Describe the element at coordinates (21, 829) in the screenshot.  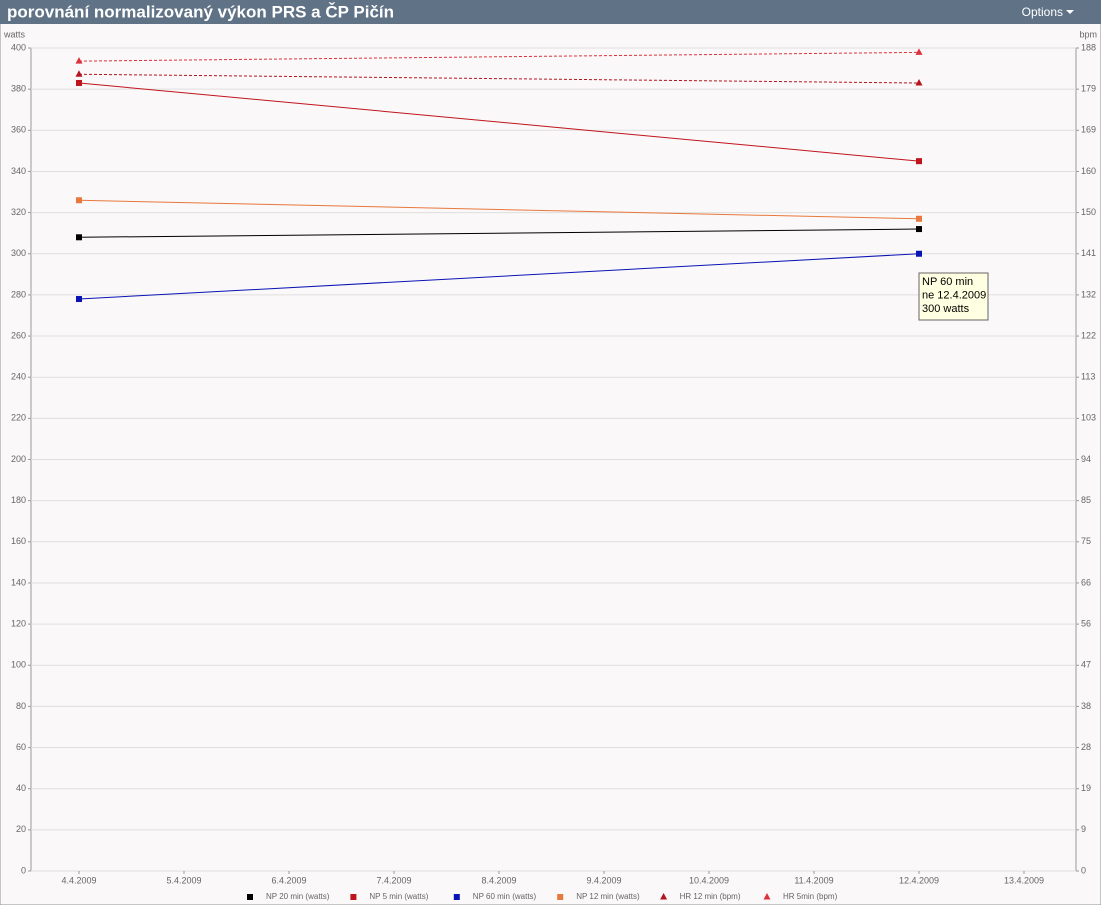
I see `y-tick-label: 20` at that location.